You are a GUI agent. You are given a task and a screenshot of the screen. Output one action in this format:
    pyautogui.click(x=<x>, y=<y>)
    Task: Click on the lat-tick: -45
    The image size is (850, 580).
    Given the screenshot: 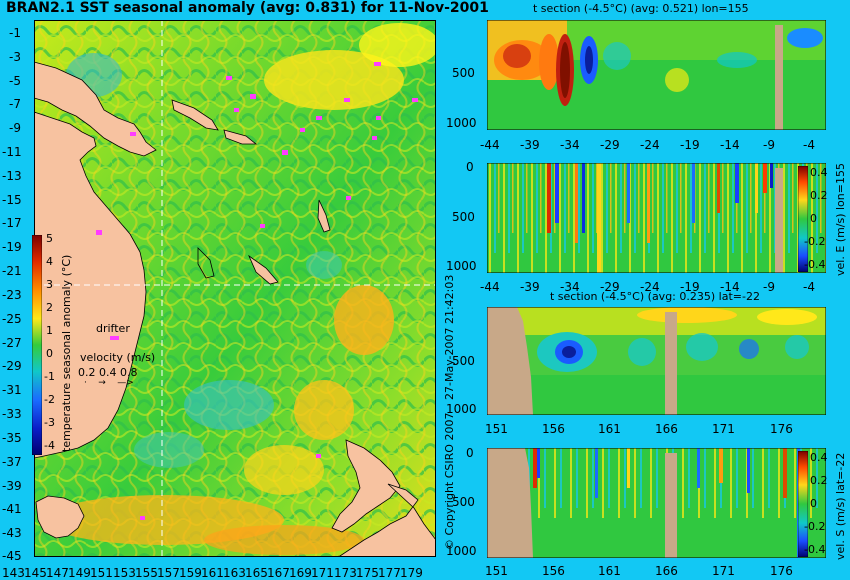 What is the action you would take?
    pyautogui.click(x=12, y=556)
    